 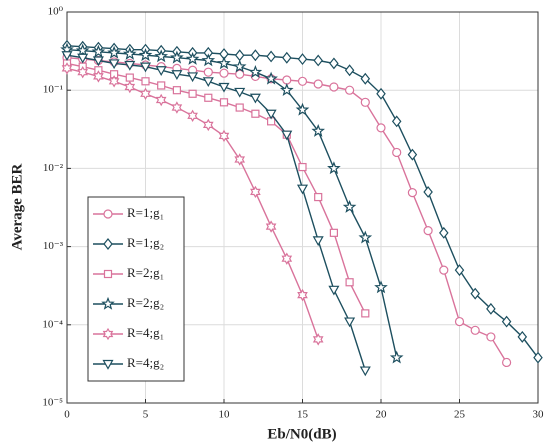 I want to click on y-tick-label: 10⁻⁴, so click(x=52, y=324).